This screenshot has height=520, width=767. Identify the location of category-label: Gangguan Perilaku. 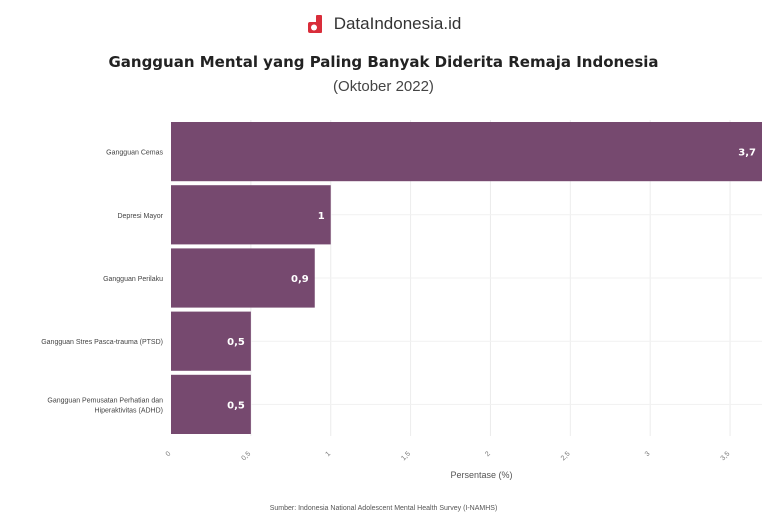
(133, 279).